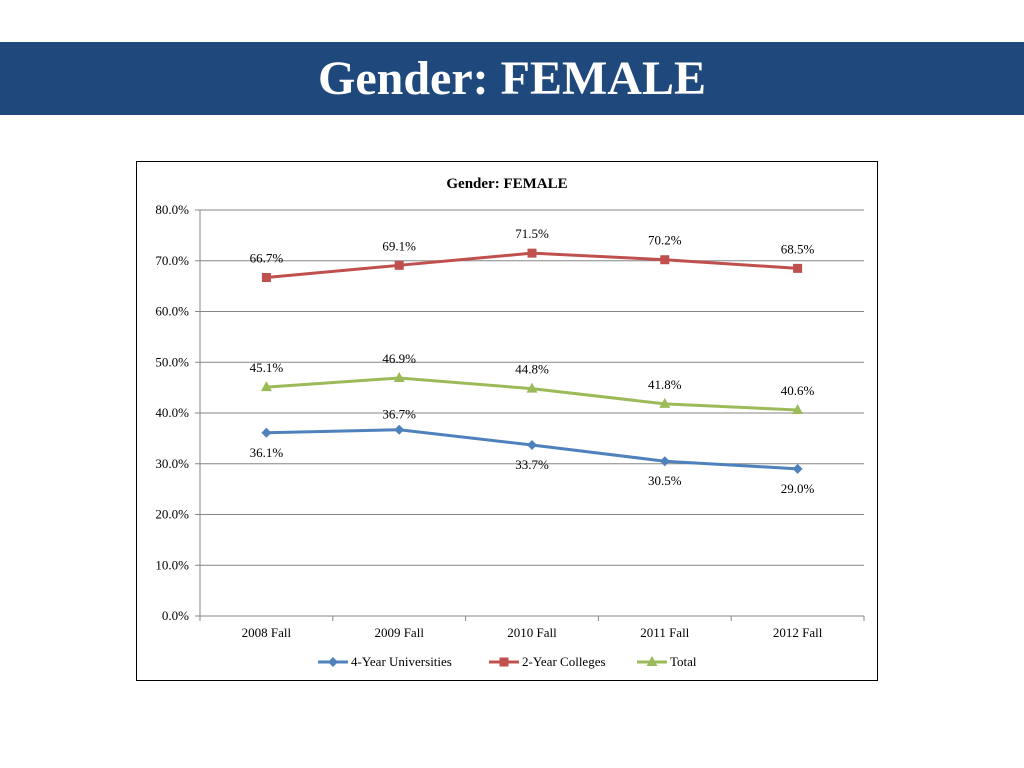 The width and height of the screenshot is (1024, 768). What do you see at coordinates (172, 514) in the screenshot?
I see `y-tick-label: 20.0%` at bounding box center [172, 514].